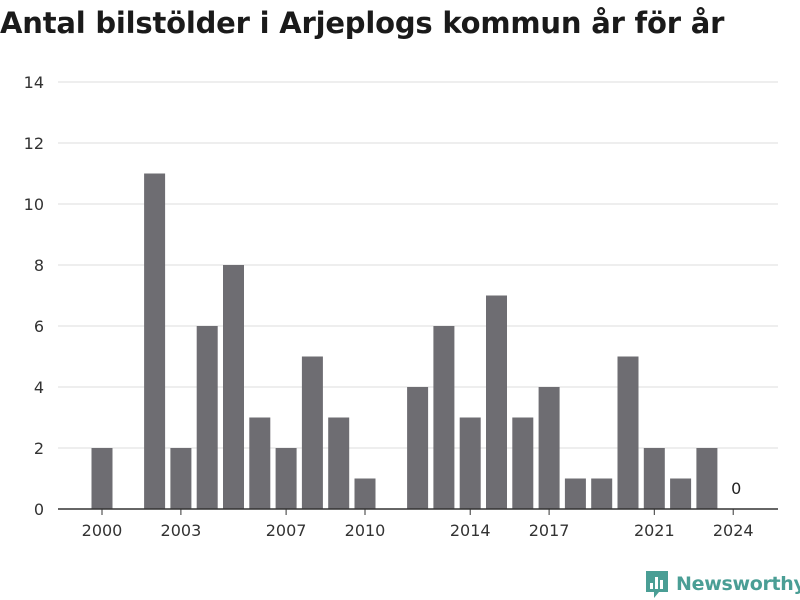  What do you see at coordinates (312, 432) in the screenshot?
I see `bar-2008` at bounding box center [312, 432].